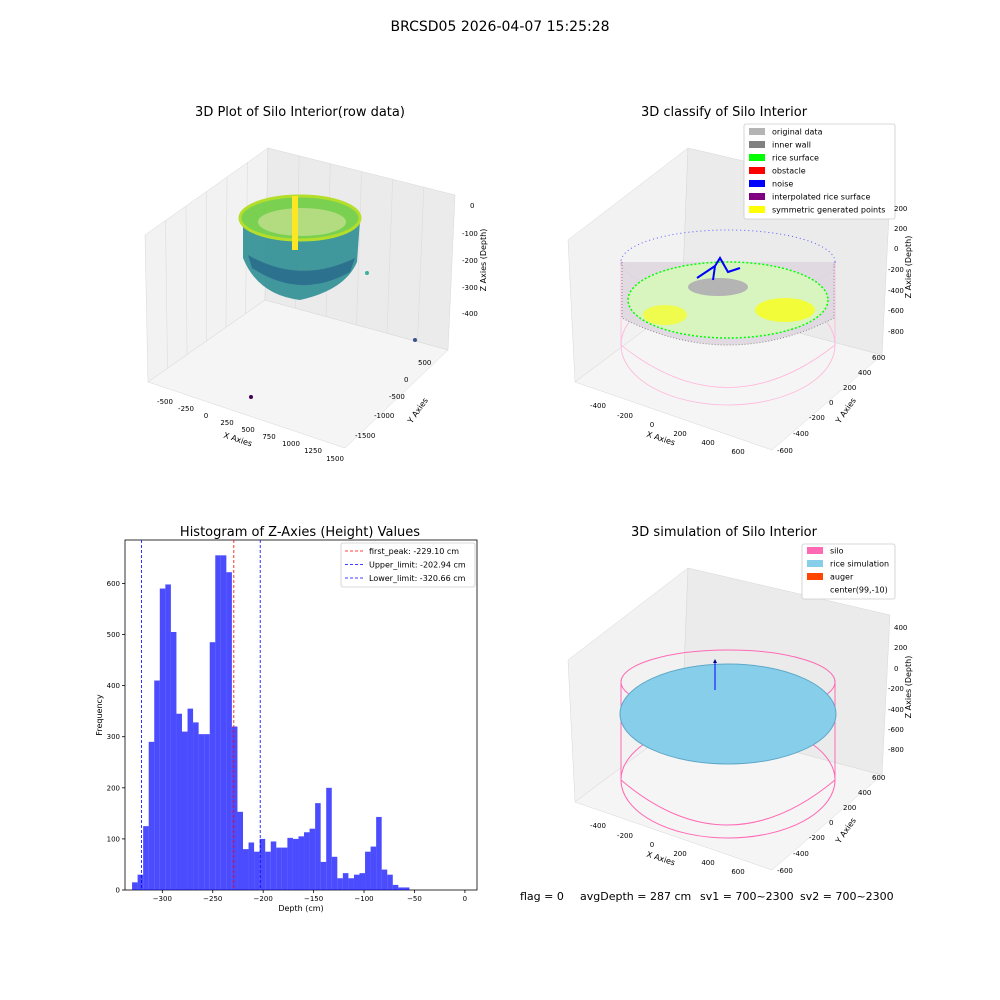 The height and width of the screenshot is (1000, 1000). What do you see at coordinates (724, 112) in the screenshot?
I see `classify-title: 3D classify of Silo Interior` at bounding box center [724, 112].